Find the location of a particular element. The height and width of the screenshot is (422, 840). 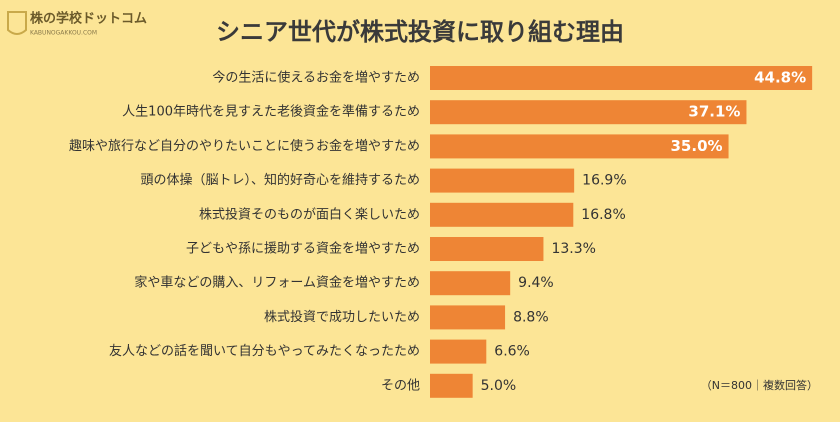

value-label: 44.8% is located at coordinates (780, 78).